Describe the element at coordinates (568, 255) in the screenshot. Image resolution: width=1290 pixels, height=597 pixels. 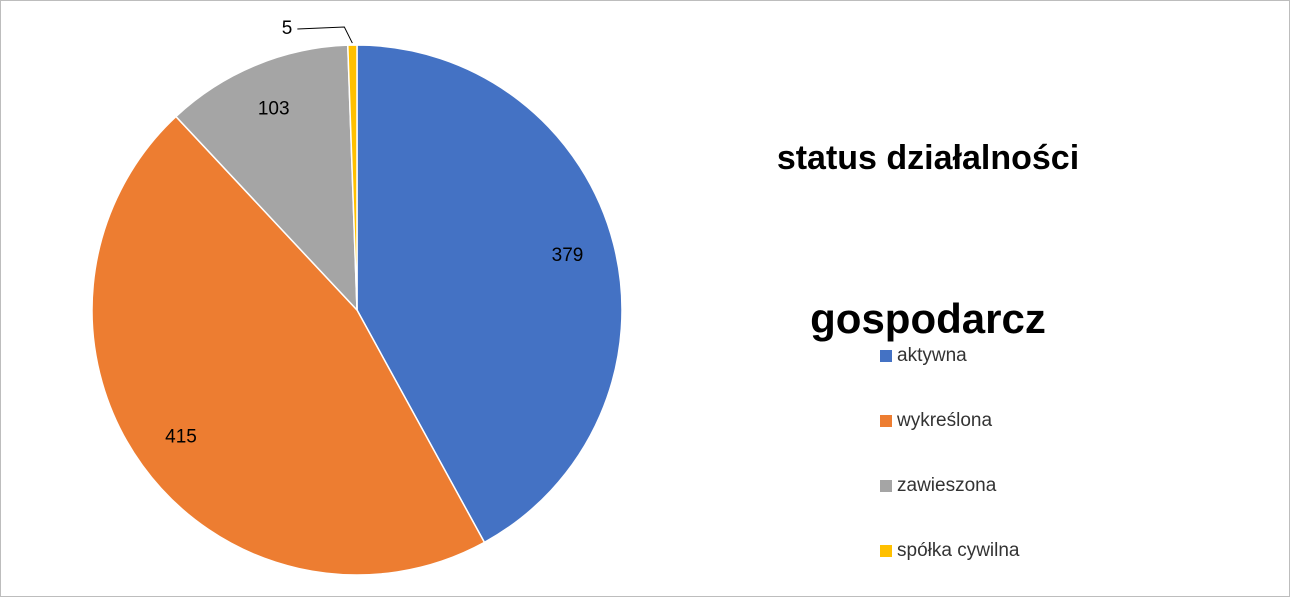
I see `data-label: 379` at that location.